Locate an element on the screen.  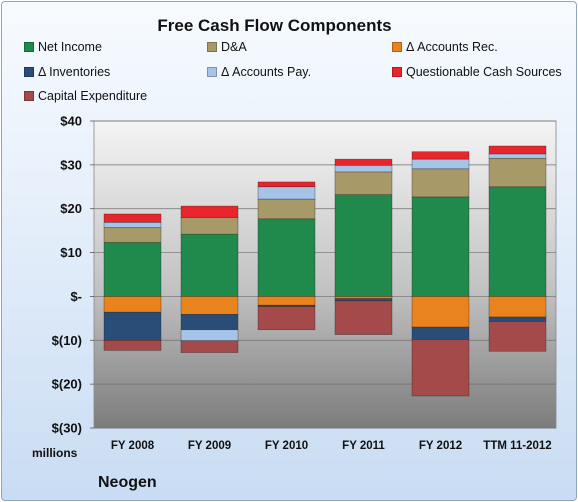
unit-label: millions is located at coordinates (55, 453).